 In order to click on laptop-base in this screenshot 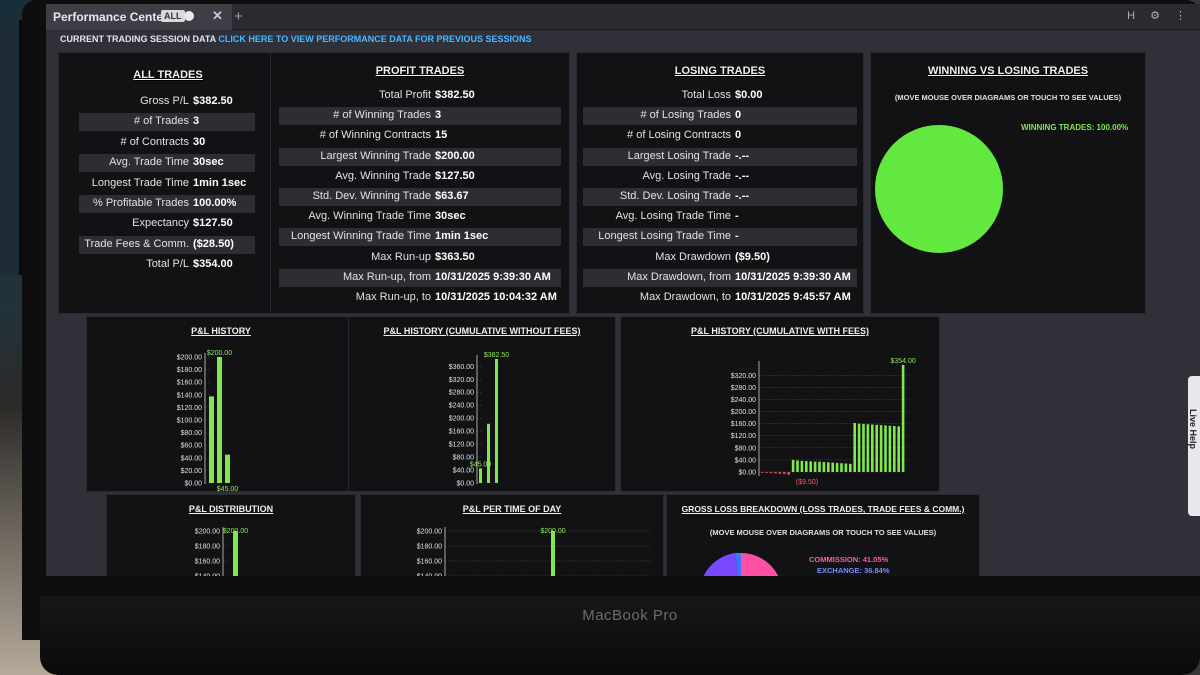, I will do `click(620, 635)`.